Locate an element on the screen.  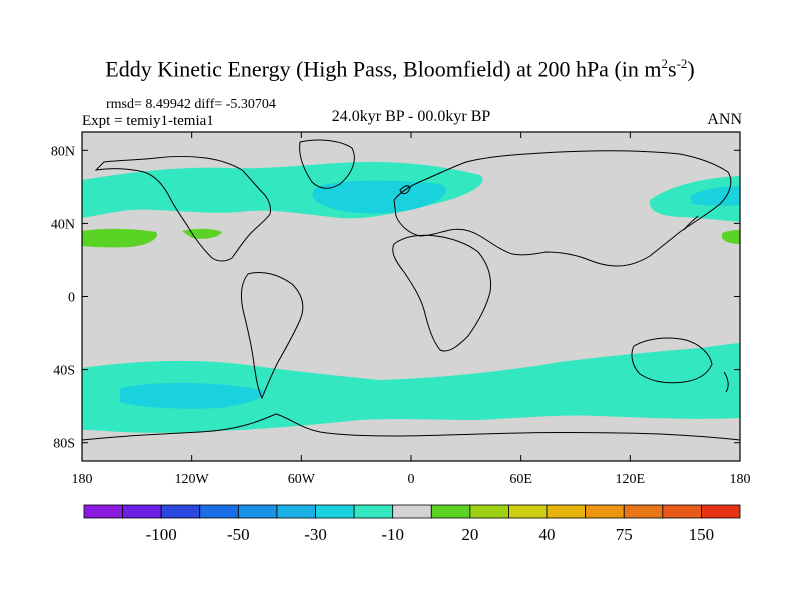
colorbar-label: -50 is located at coordinates (238, 534).